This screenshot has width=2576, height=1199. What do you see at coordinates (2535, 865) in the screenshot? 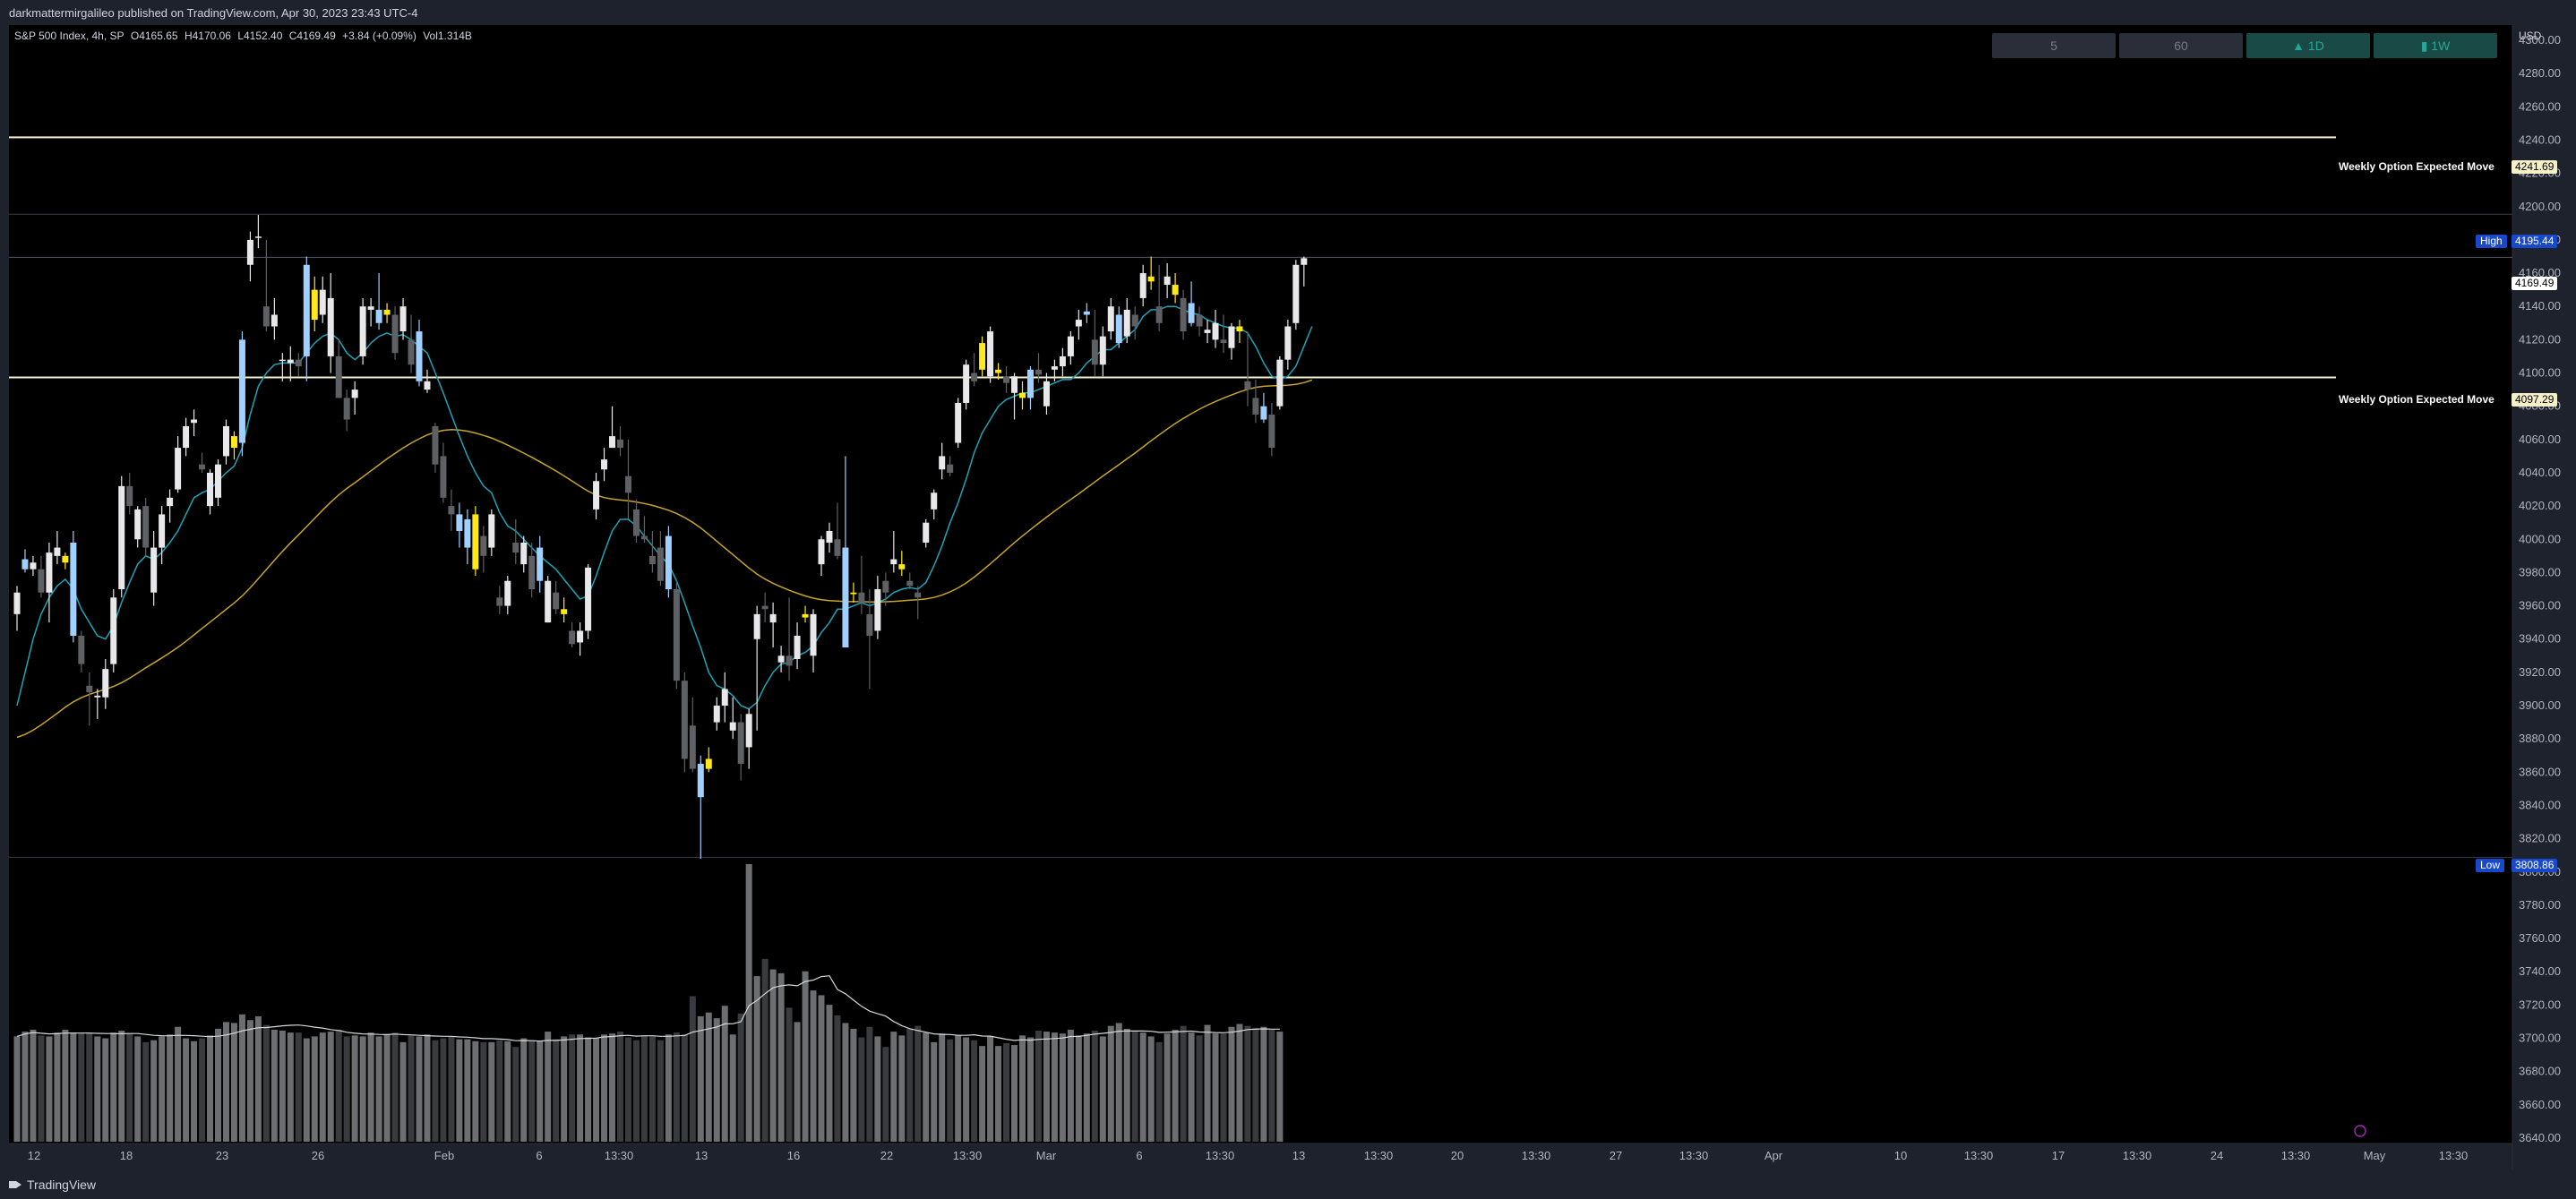
I see `low-price-tag: 3808.86` at bounding box center [2535, 865].